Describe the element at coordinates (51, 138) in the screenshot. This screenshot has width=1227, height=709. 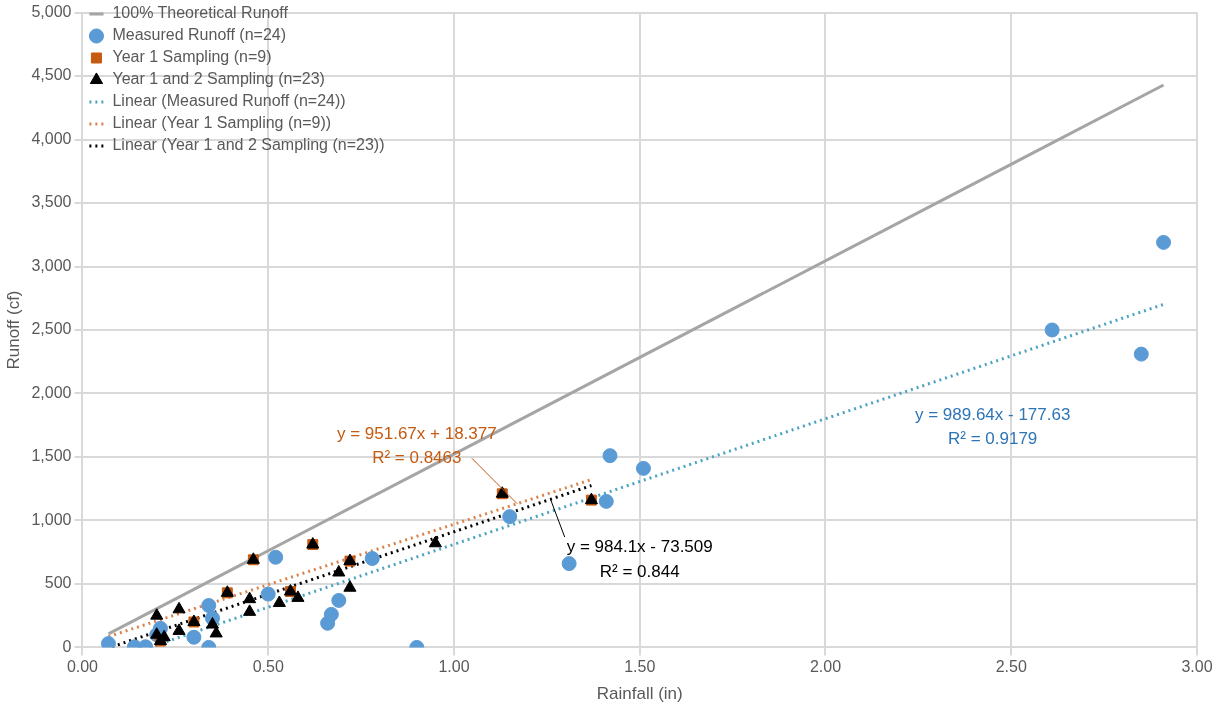
I see `y-tick-label: 4,000` at that location.